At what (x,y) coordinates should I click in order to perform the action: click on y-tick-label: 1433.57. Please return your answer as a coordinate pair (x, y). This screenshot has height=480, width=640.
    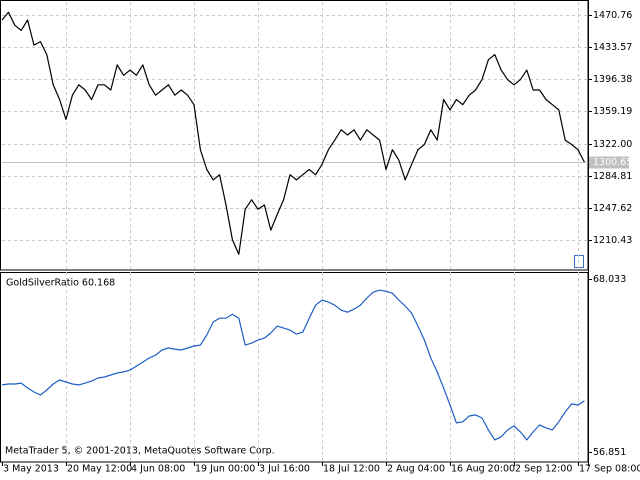
    Looking at the image, I should click on (612, 47).